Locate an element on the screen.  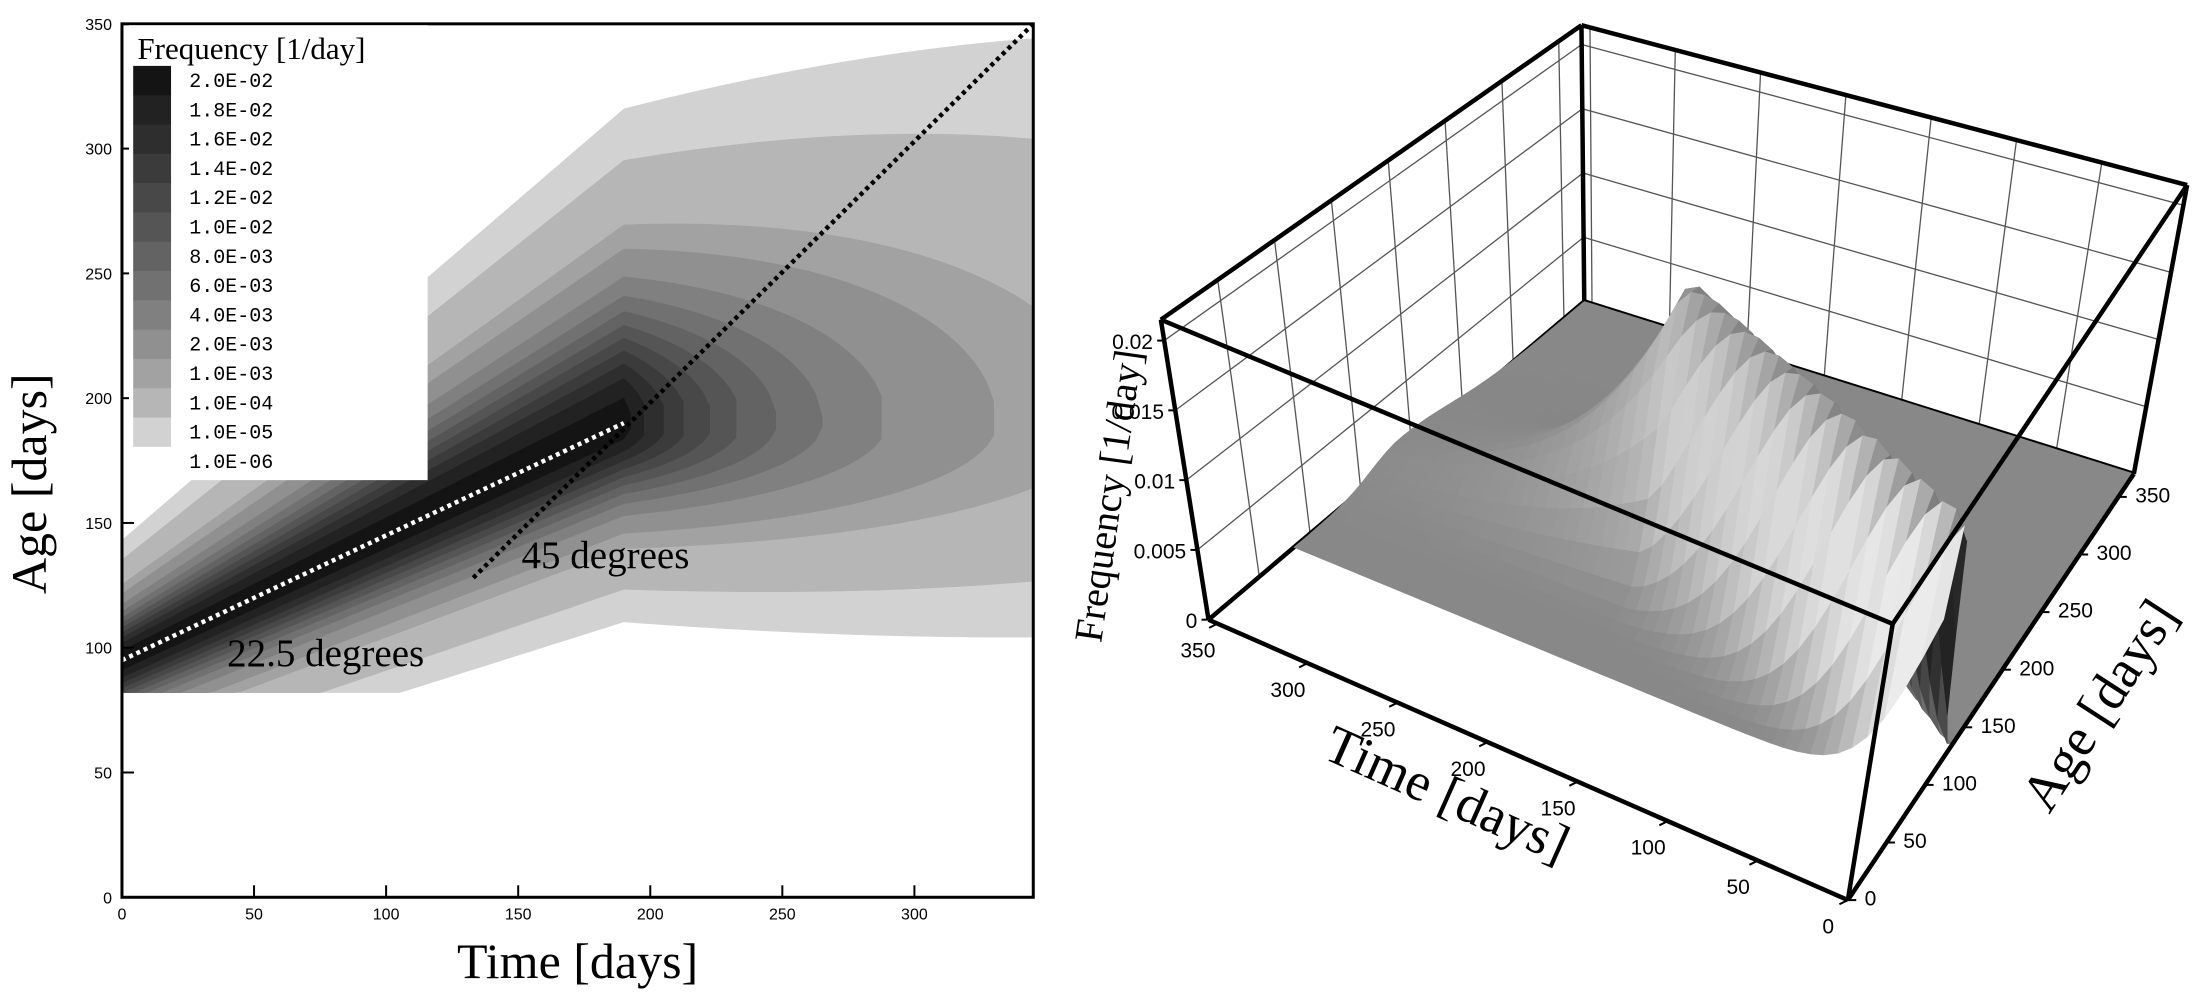
z-tick-label: 0.005 is located at coordinates (1160, 551).